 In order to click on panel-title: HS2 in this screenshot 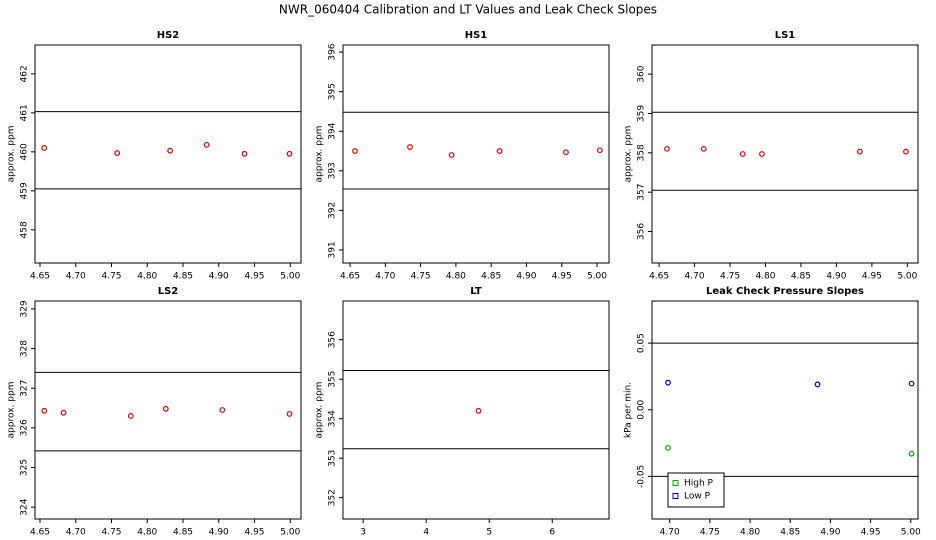, I will do `click(168, 35)`.